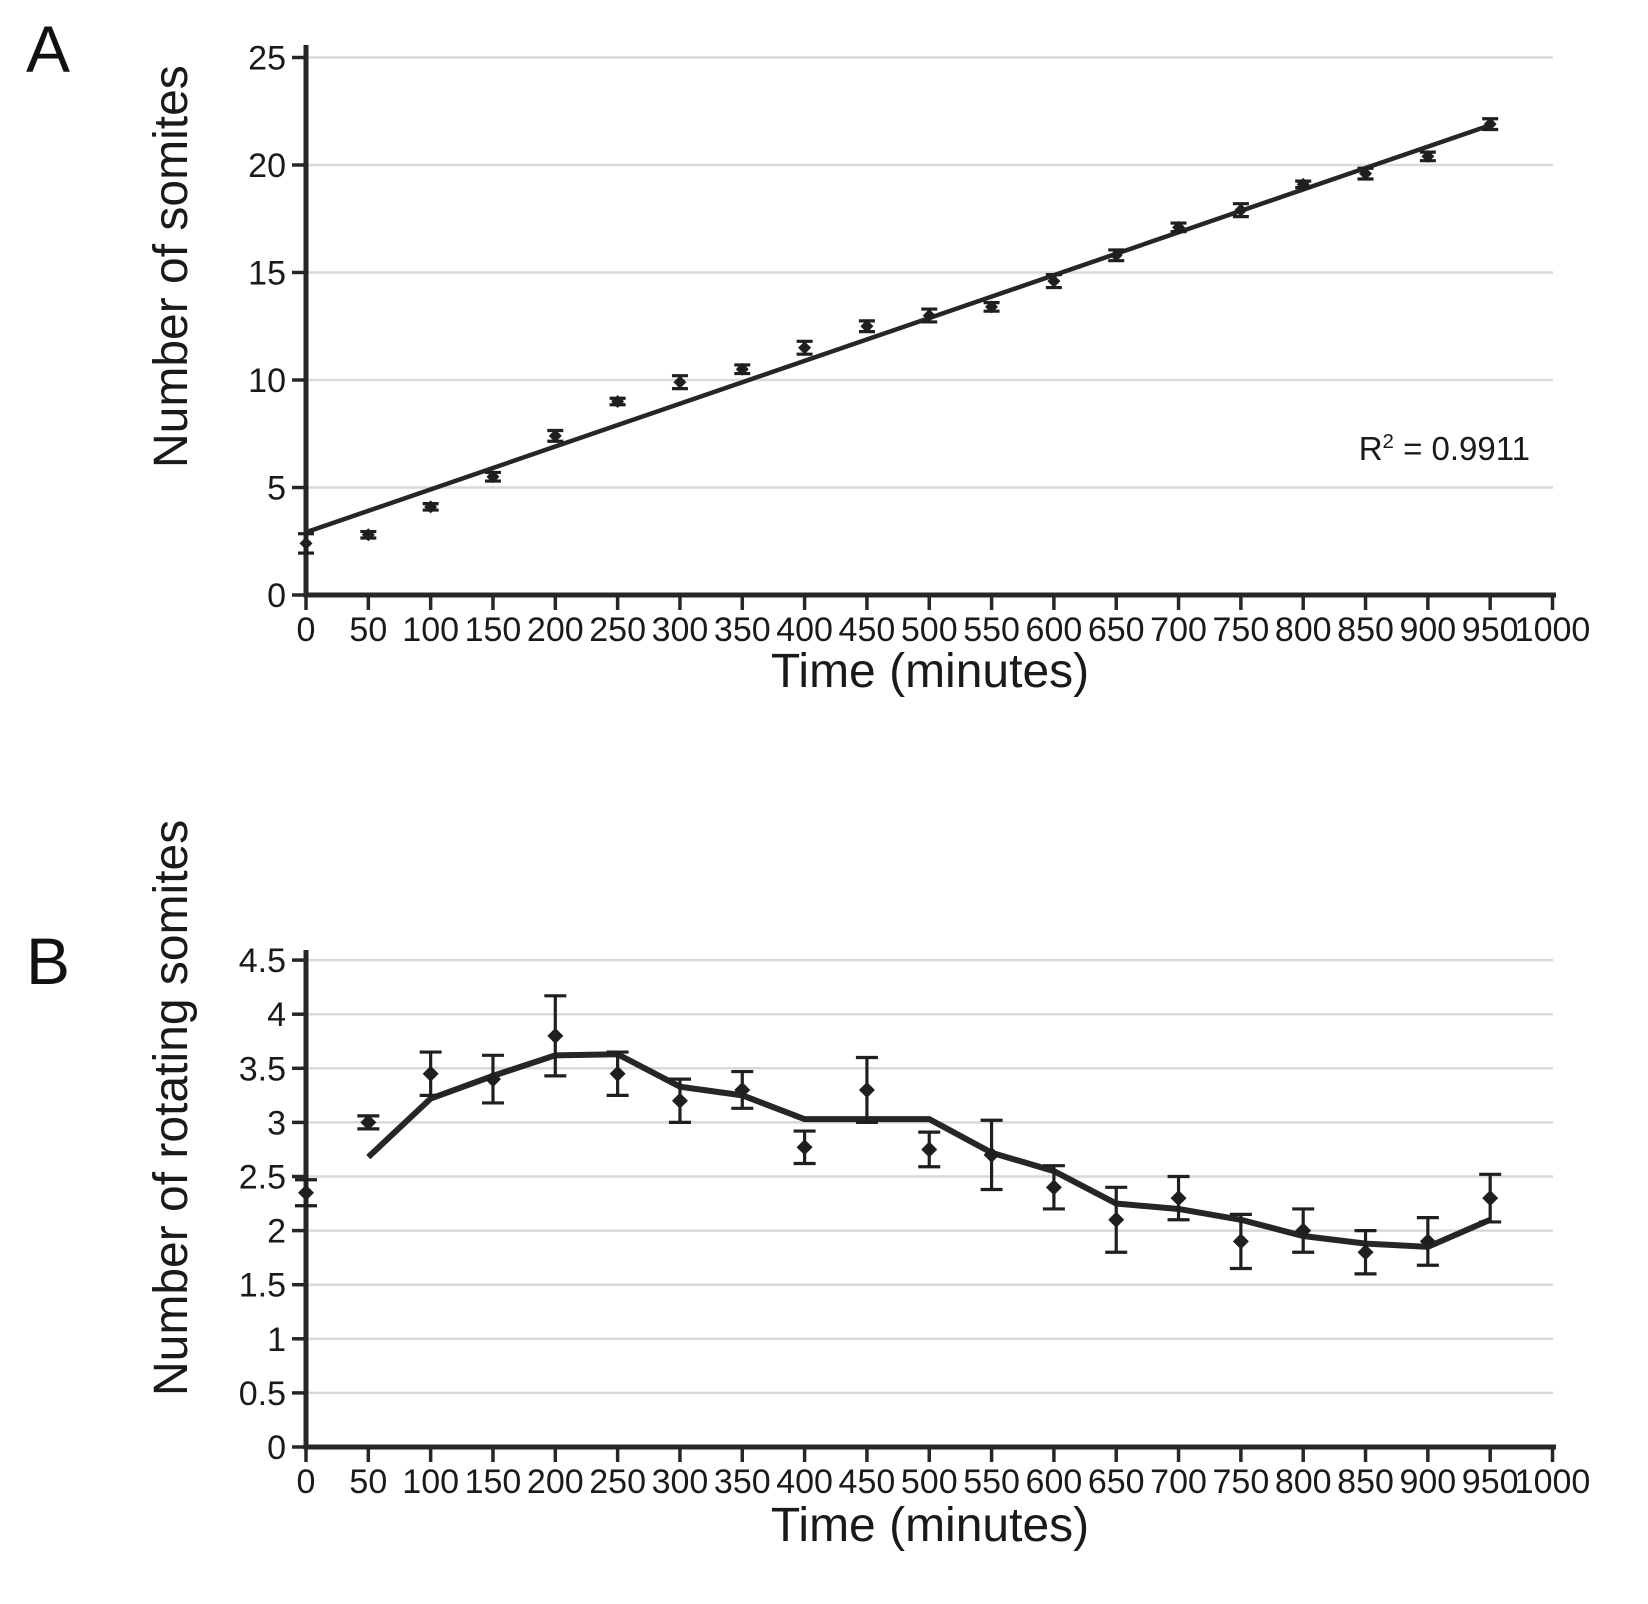  What do you see at coordinates (267, 166) in the screenshot?
I see `y-tick-label: 20` at bounding box center [267, 166].